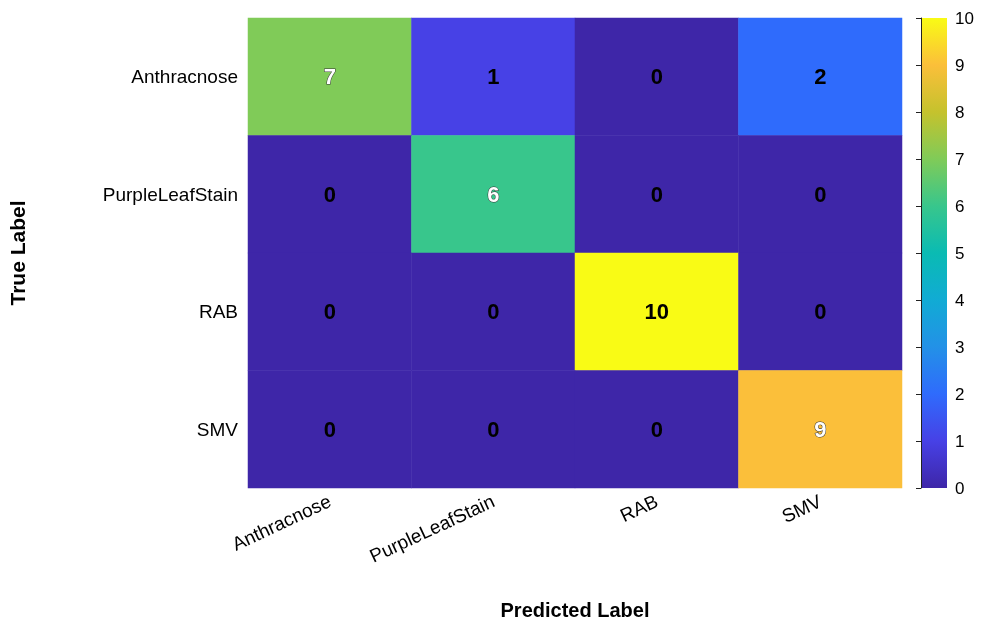 Image resolution: width=1001 pixels, height=622 pixels. What do you see at coordinates (639, 508) in the screenshot?
I see `x-tick-label: RAB` at bounding box center [639, 508].